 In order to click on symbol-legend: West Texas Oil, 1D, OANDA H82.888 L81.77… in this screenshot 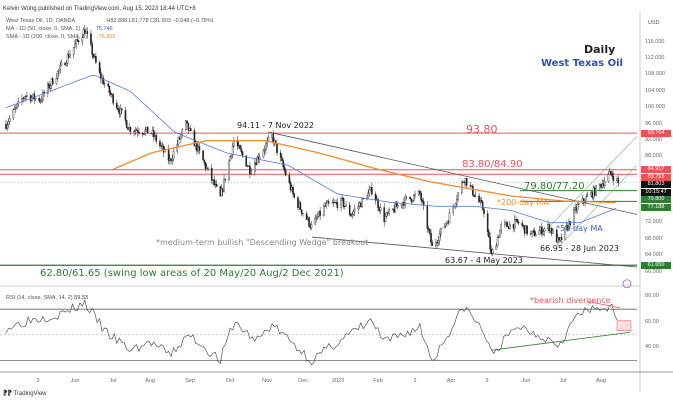, I will do `click(109, 21)`.